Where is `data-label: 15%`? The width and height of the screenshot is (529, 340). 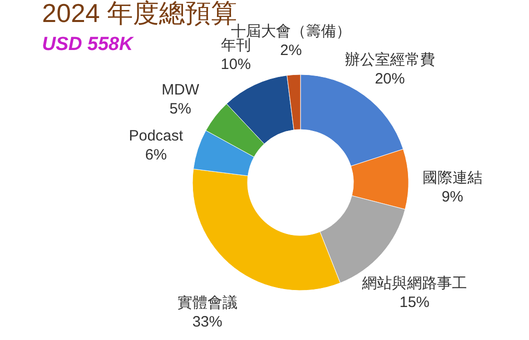
data-label: 15% is located at coordinates (415, 303).